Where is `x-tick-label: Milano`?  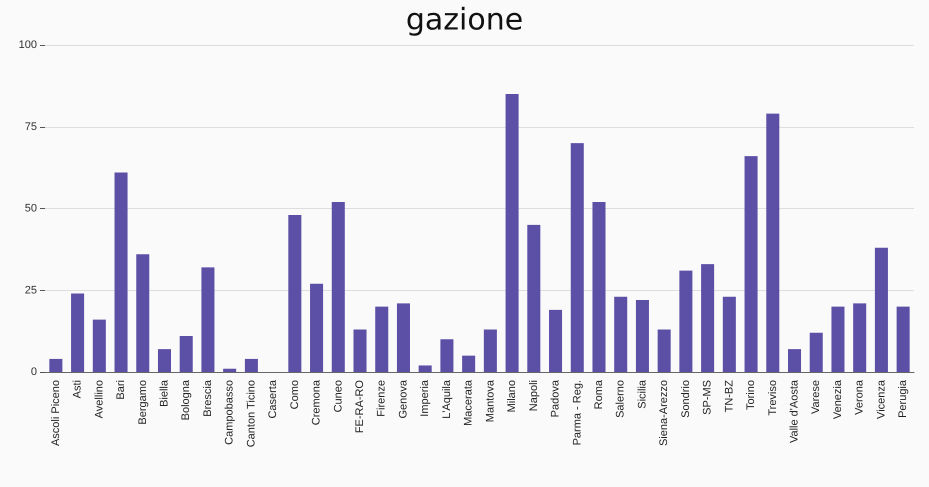
x-tick-label: Milano is located at coordinates (512, 396).